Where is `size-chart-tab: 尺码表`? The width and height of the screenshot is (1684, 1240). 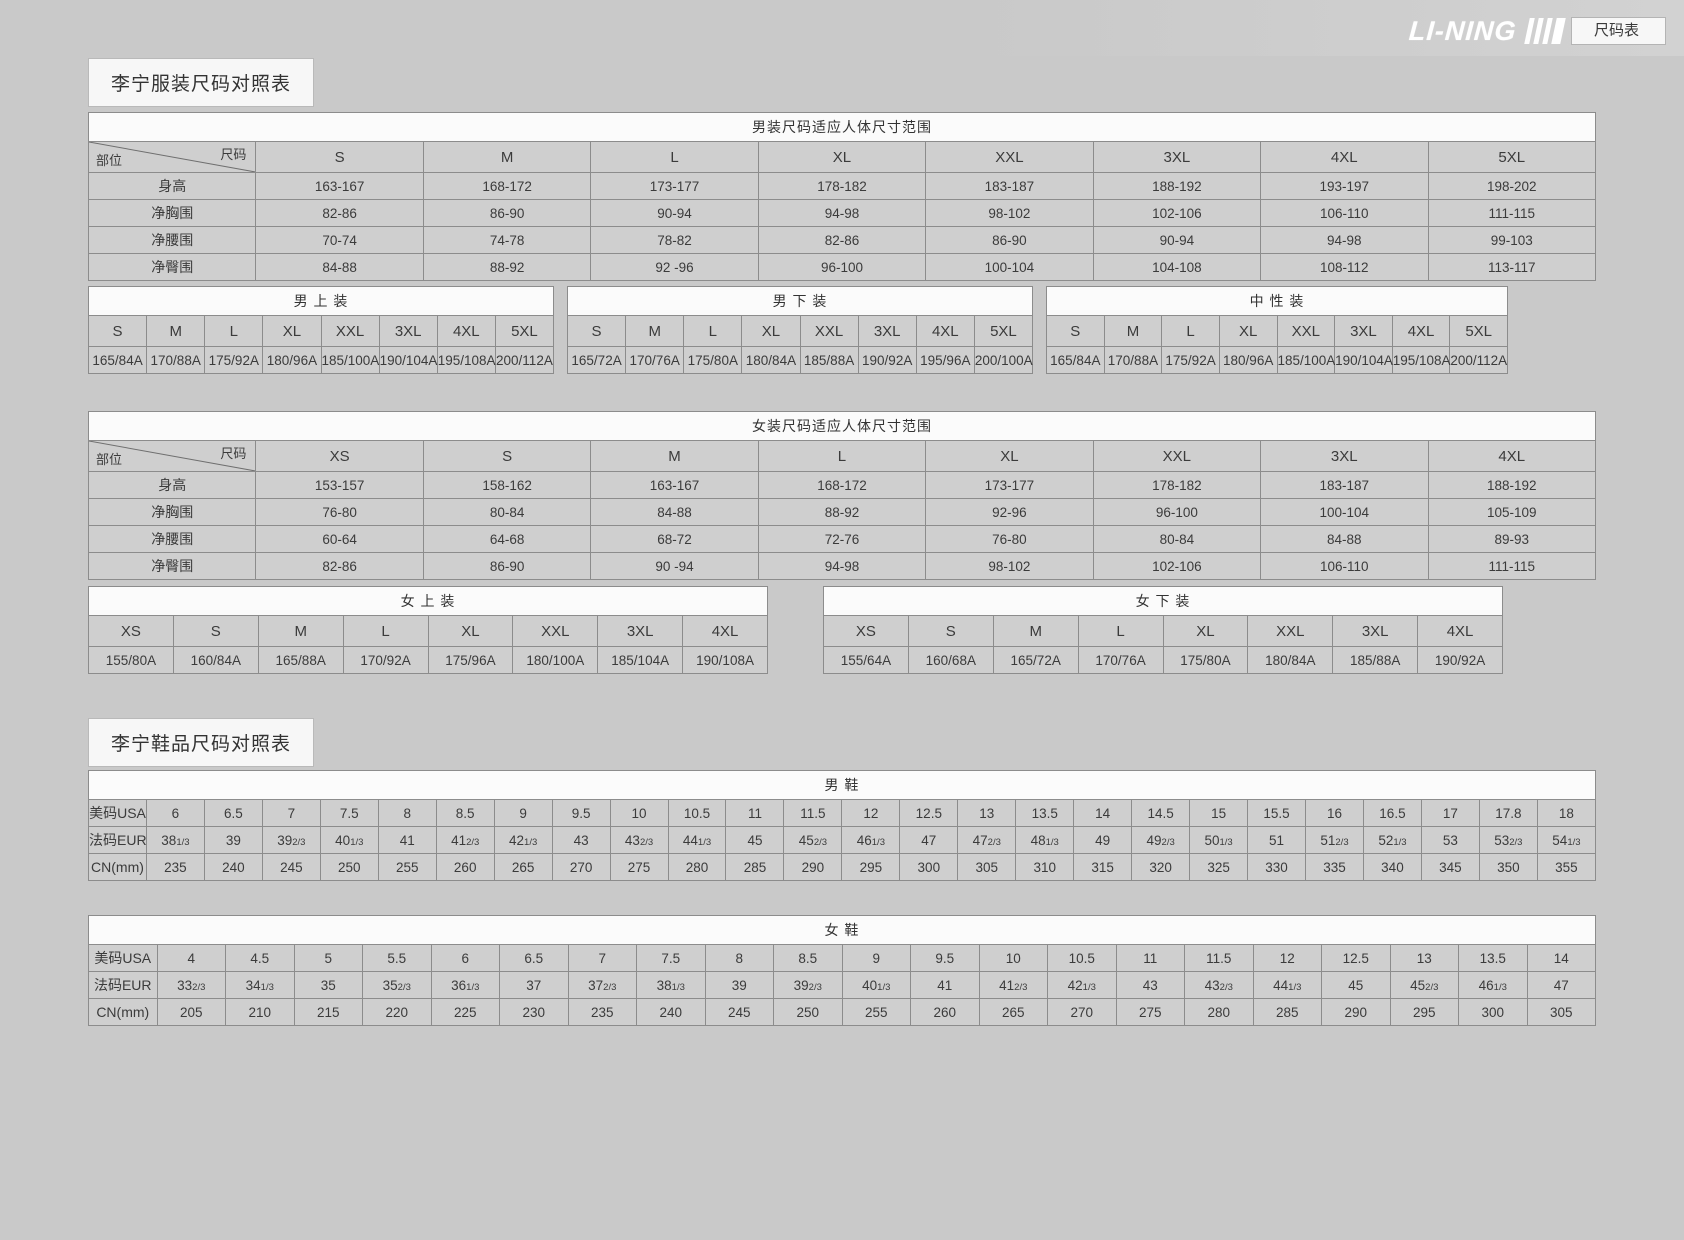 size-chart-tab: 尺码表 is located at coordinates (1618, 31).